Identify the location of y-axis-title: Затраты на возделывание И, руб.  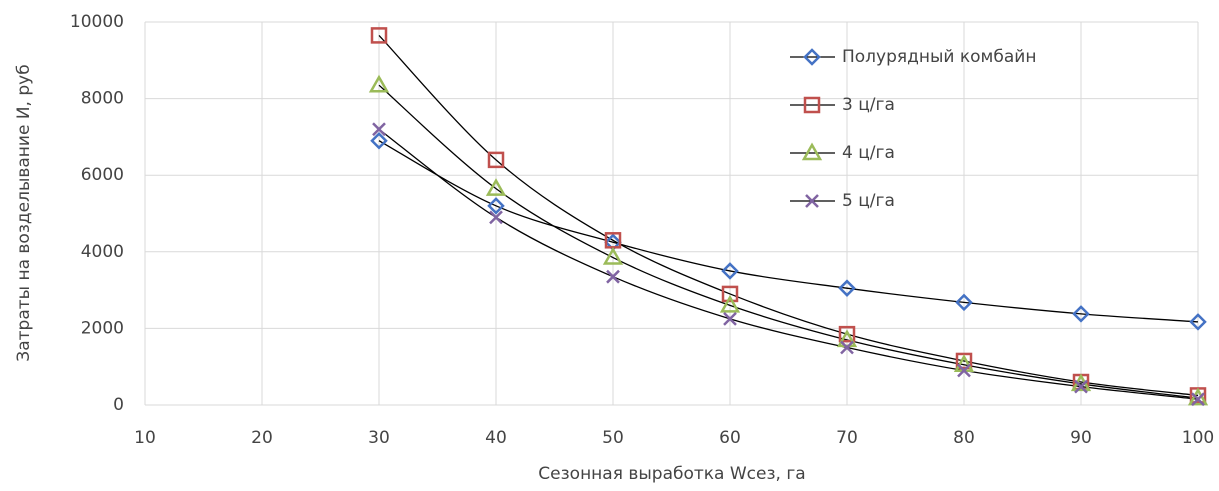
(24, 212).